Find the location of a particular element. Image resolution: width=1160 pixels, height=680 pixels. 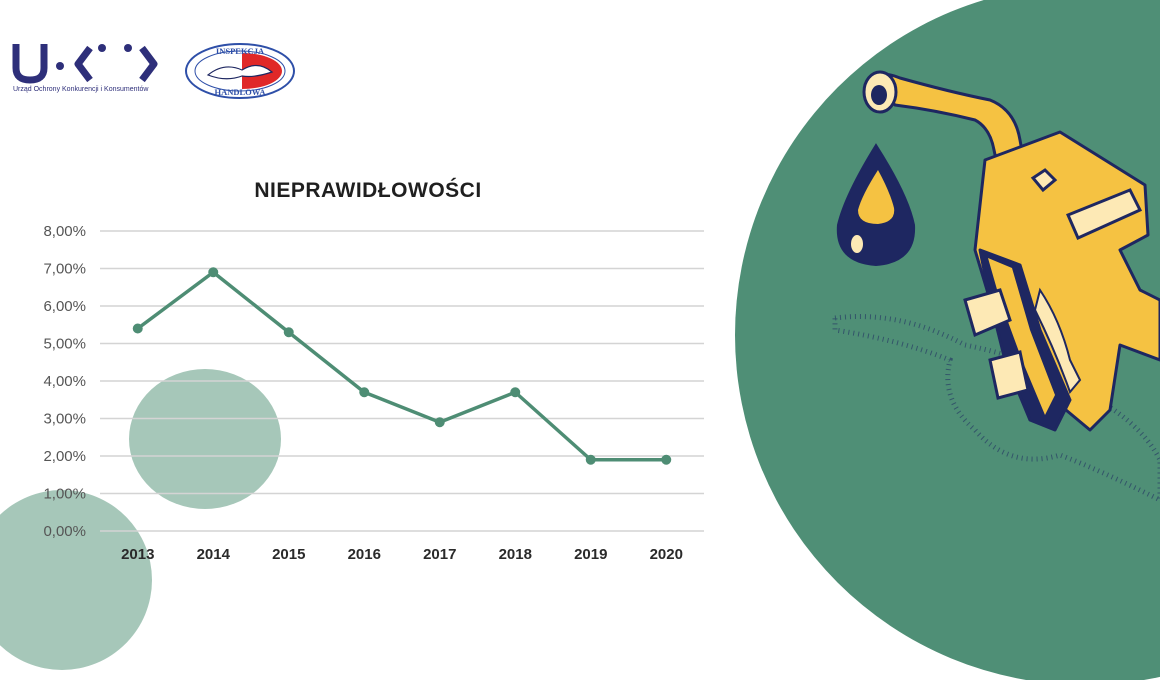

y-tick-label: 1,00% is located at coordinates (64, 494).